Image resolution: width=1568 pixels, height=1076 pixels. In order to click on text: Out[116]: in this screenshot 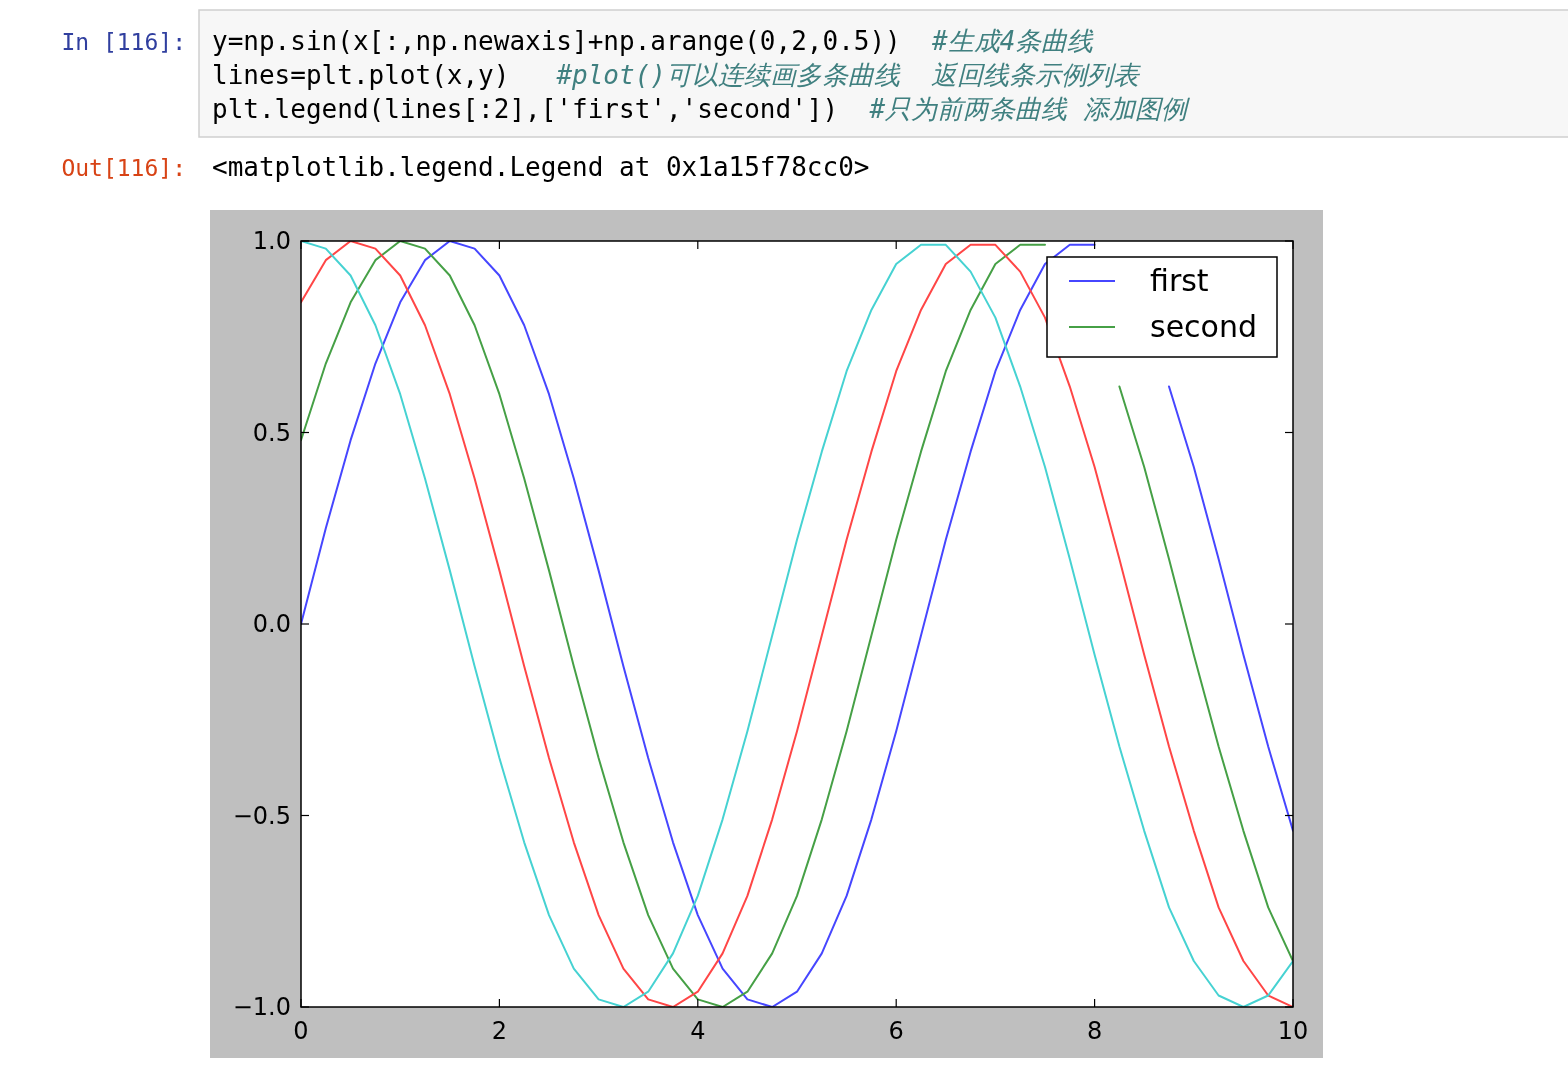, I will do `click(123, 168)`.